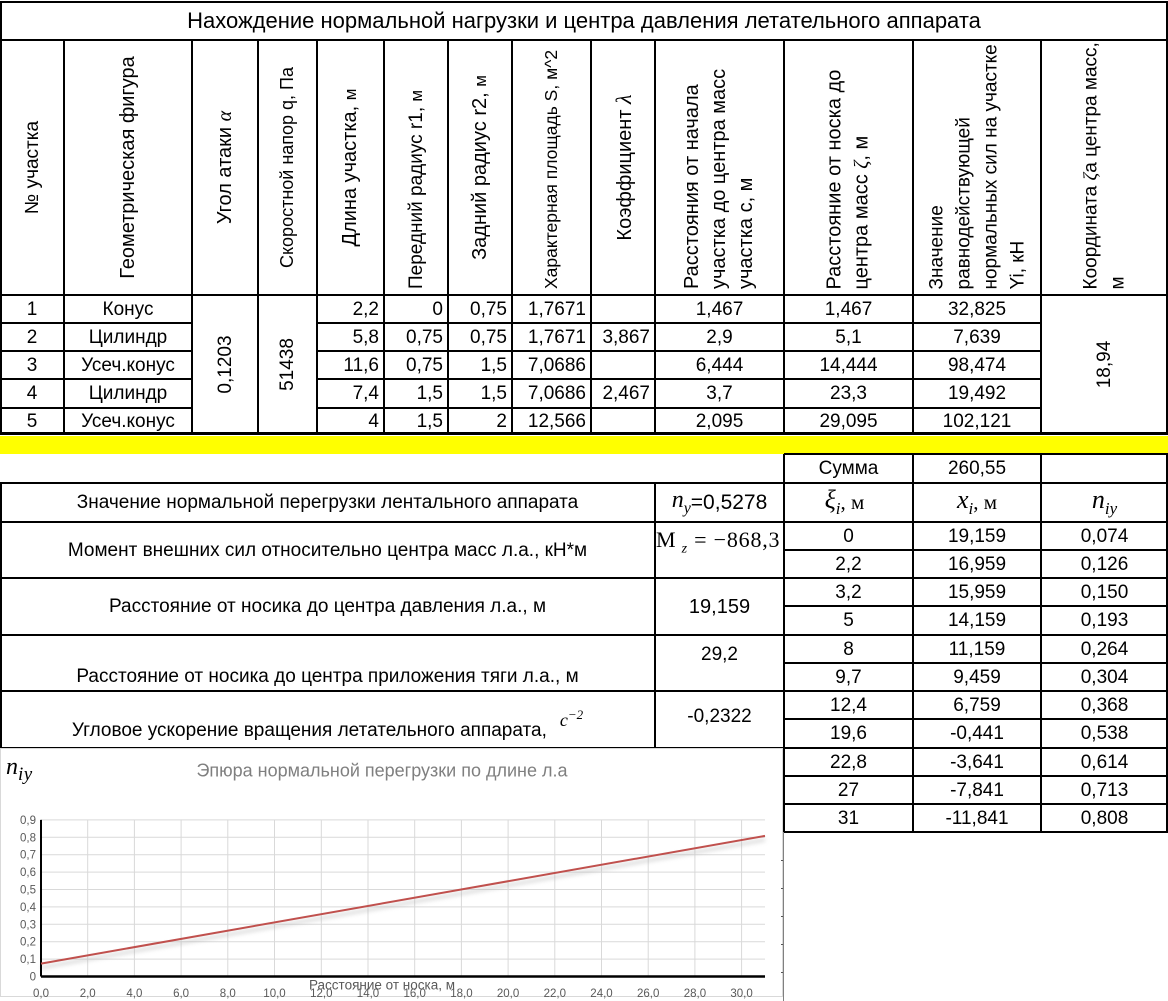 The width and height of the screenshot is (1168, 1001). Describe the element at coordinates (88, 994) in the screenshot. I see `svg-text: 2,0` at that location.